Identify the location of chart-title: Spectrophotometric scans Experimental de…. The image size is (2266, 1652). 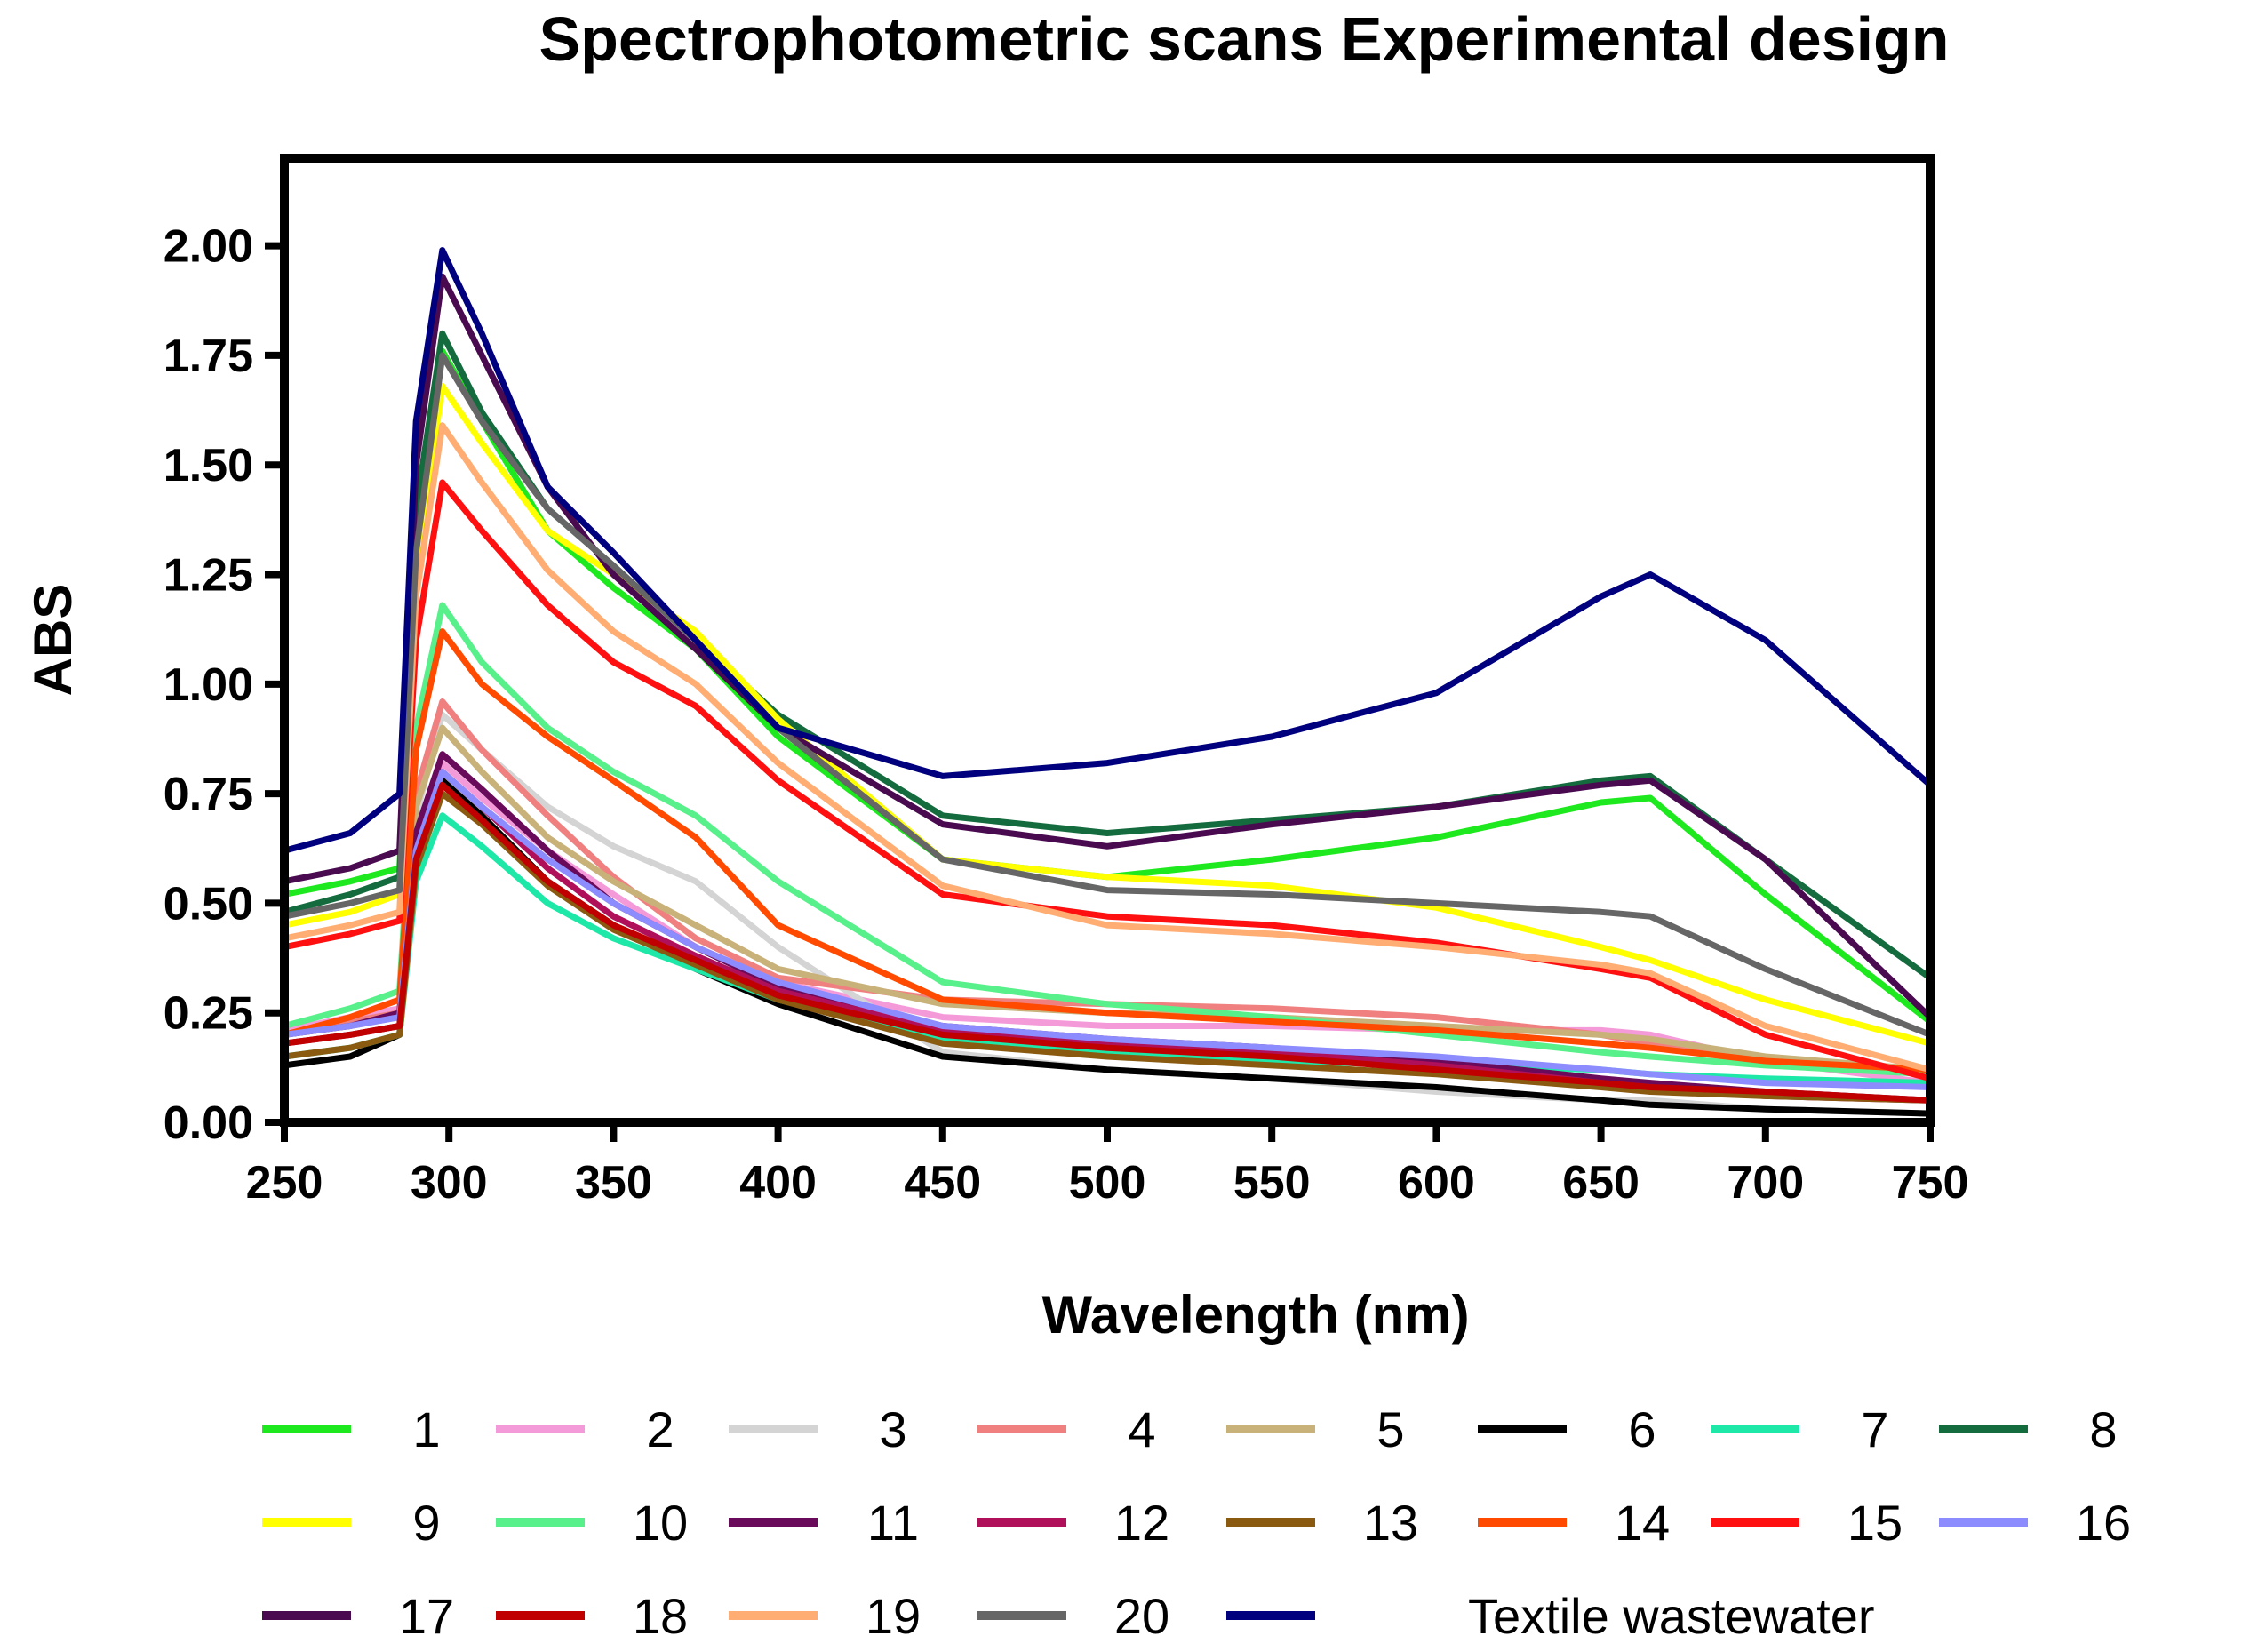
(1244, 39).